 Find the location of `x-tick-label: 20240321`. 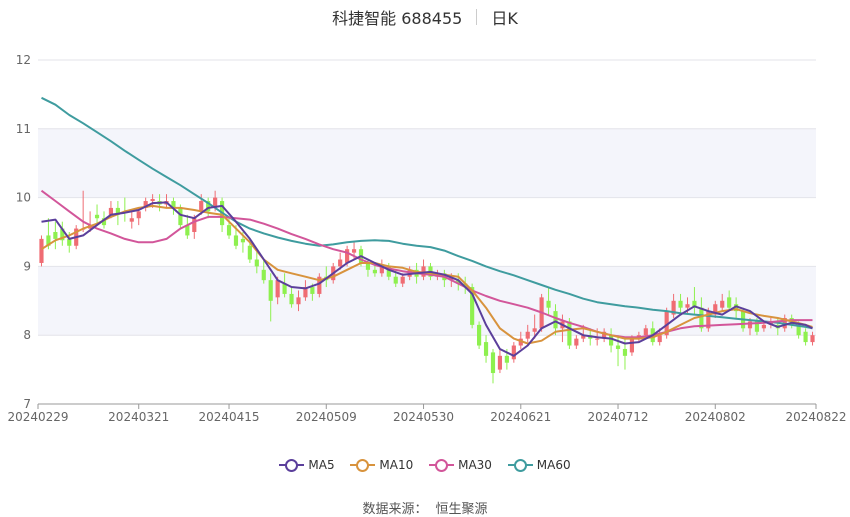

x-tick-label: 20240321 is located at coordinates (138, 417).